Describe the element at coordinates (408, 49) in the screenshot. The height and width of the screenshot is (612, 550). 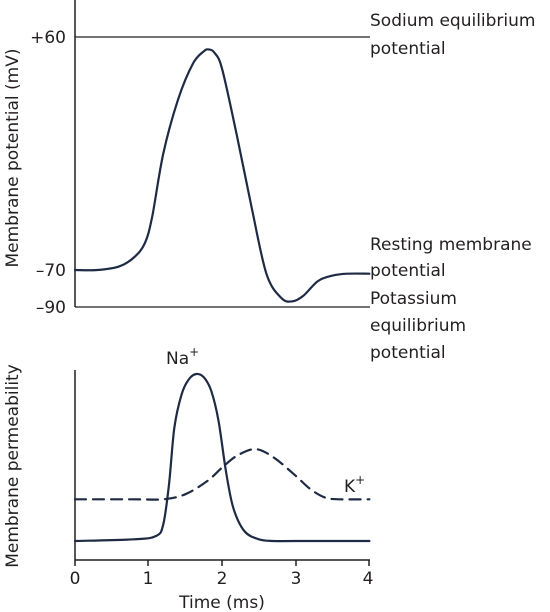
I see `sodium-label-line-2: potential` at that location.